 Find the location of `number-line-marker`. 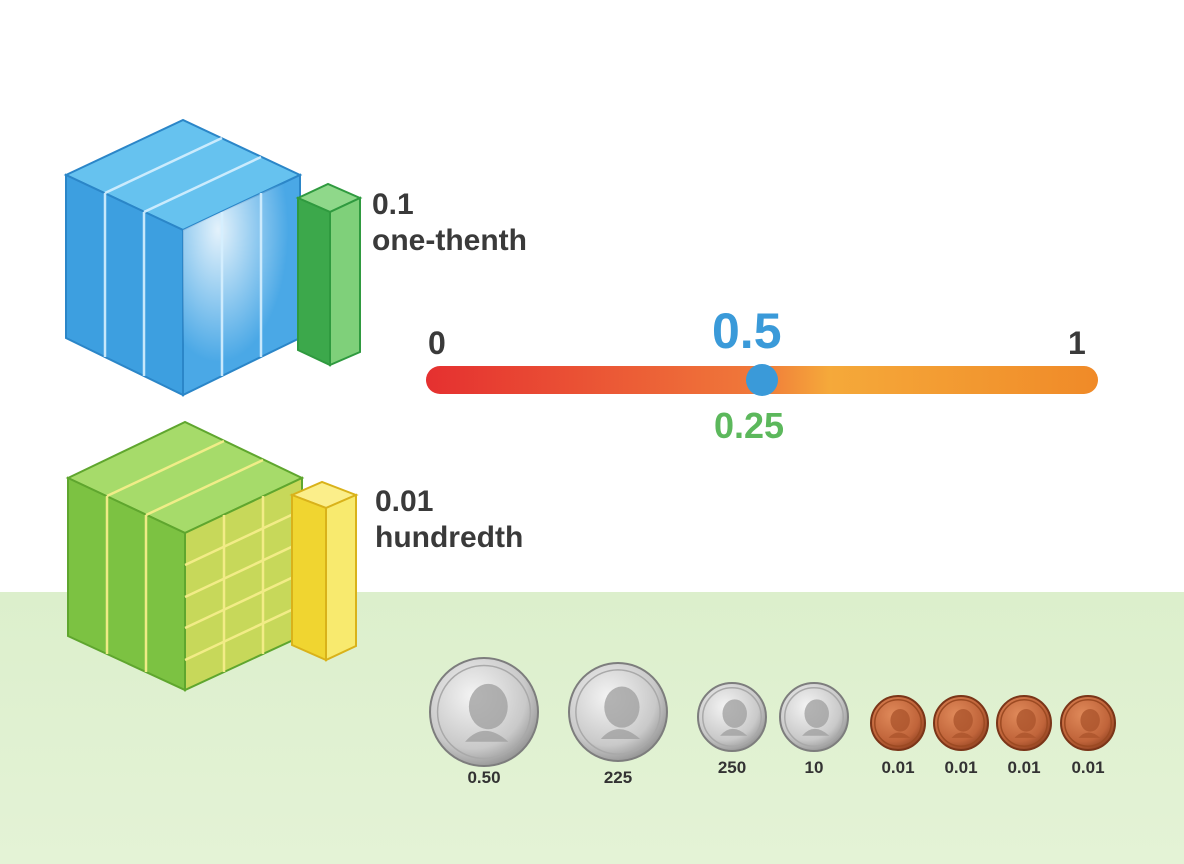

number-line-marker is located at coordinates (762, 380).